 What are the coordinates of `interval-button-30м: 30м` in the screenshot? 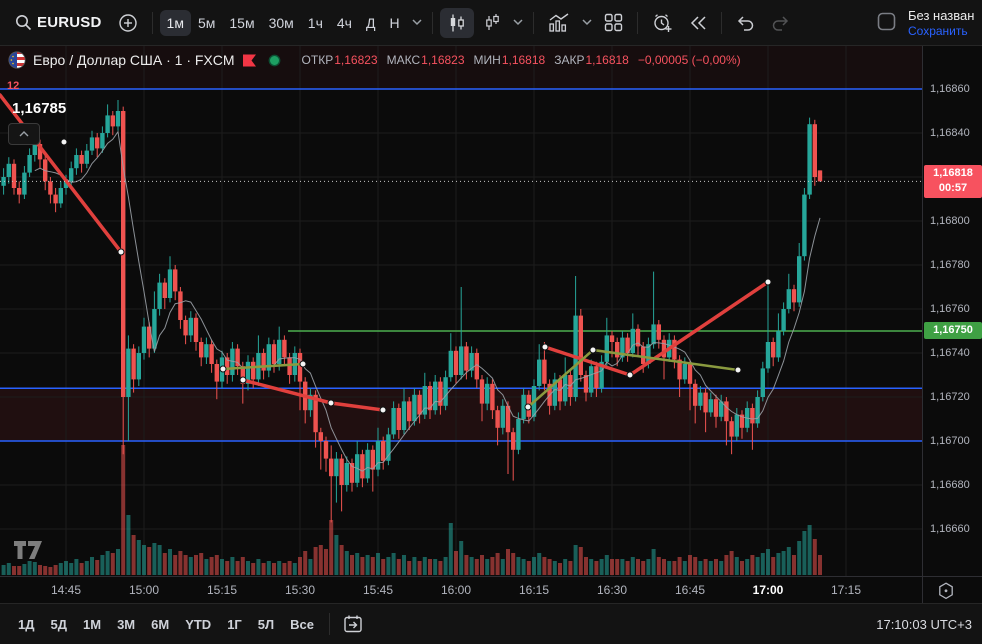 It's located at (281, 22).